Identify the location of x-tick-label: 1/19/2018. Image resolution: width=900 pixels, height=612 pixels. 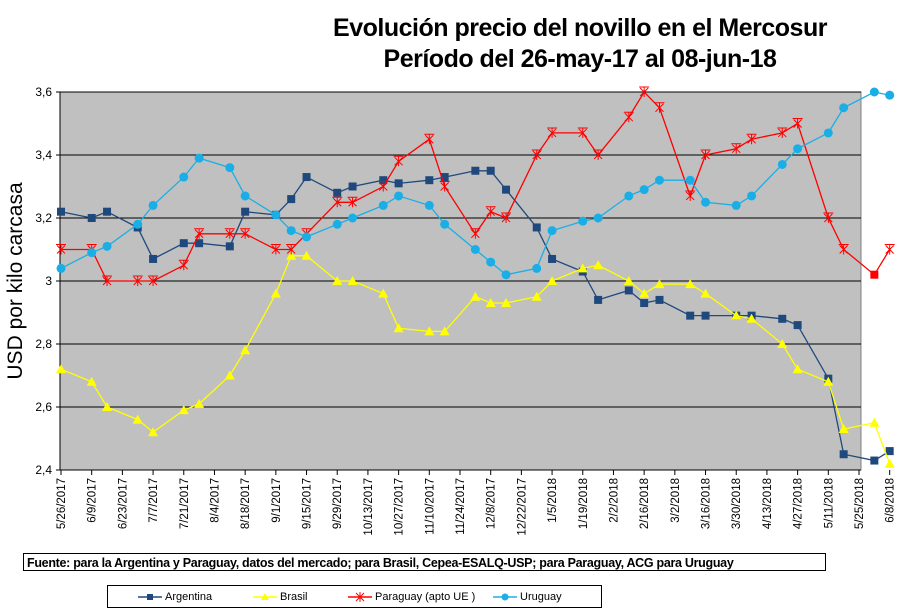
(584, 503).